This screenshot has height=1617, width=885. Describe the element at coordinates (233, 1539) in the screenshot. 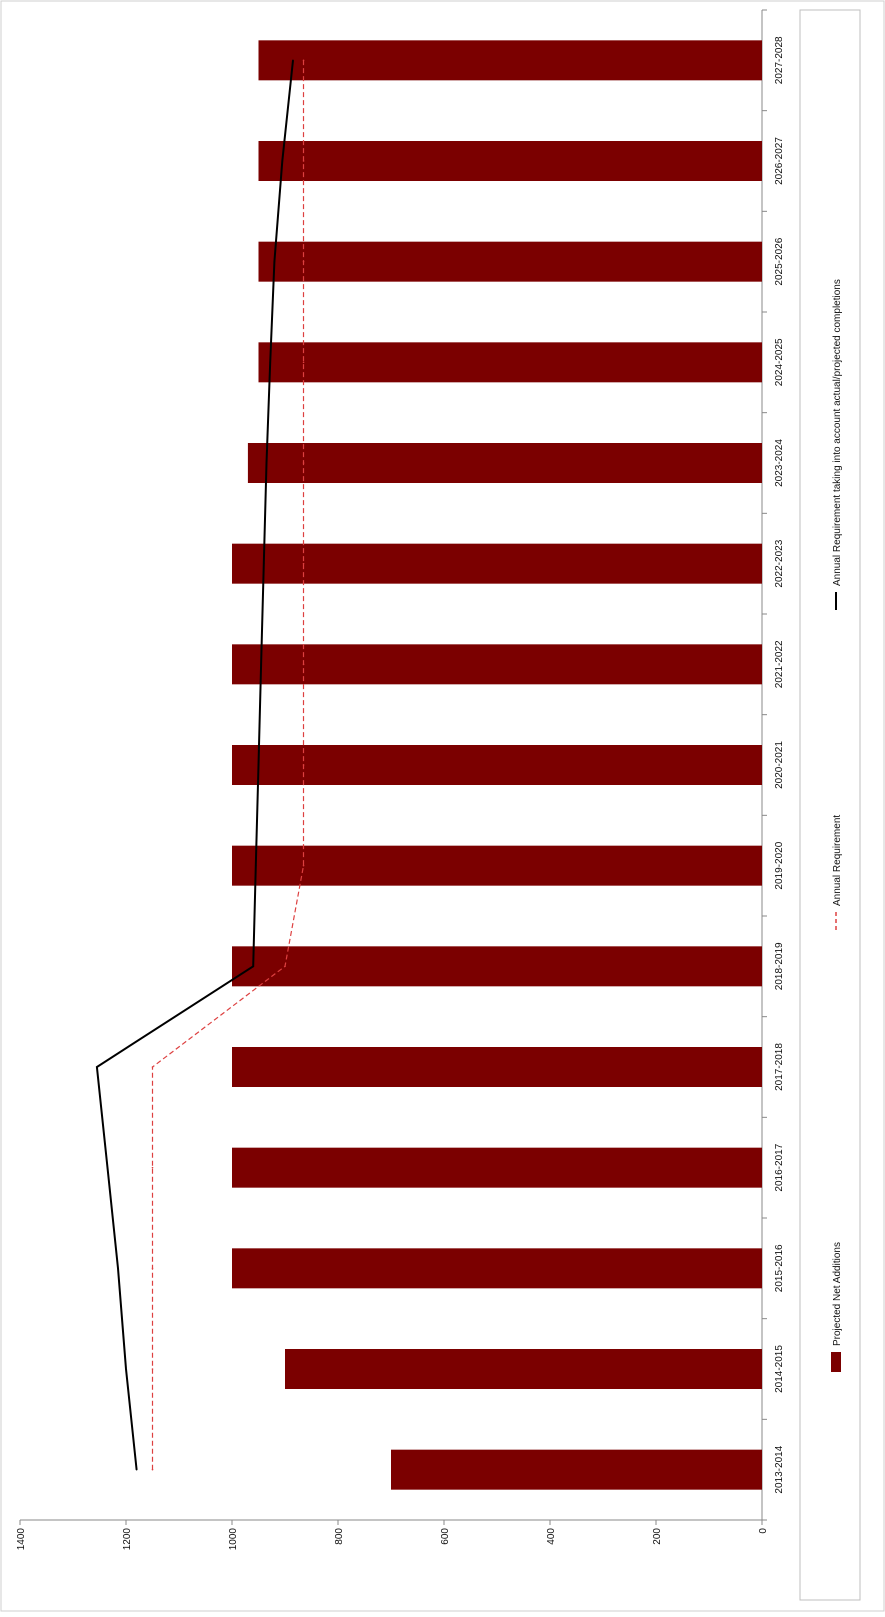

I see `value-tick-label: 1000` at that location.